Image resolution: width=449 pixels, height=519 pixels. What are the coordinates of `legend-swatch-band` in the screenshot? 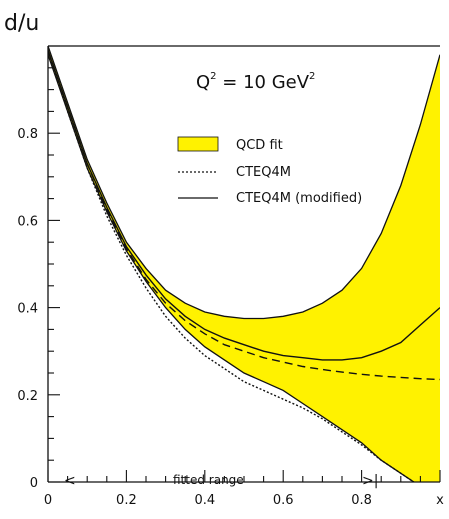 It's located at (198, 144).